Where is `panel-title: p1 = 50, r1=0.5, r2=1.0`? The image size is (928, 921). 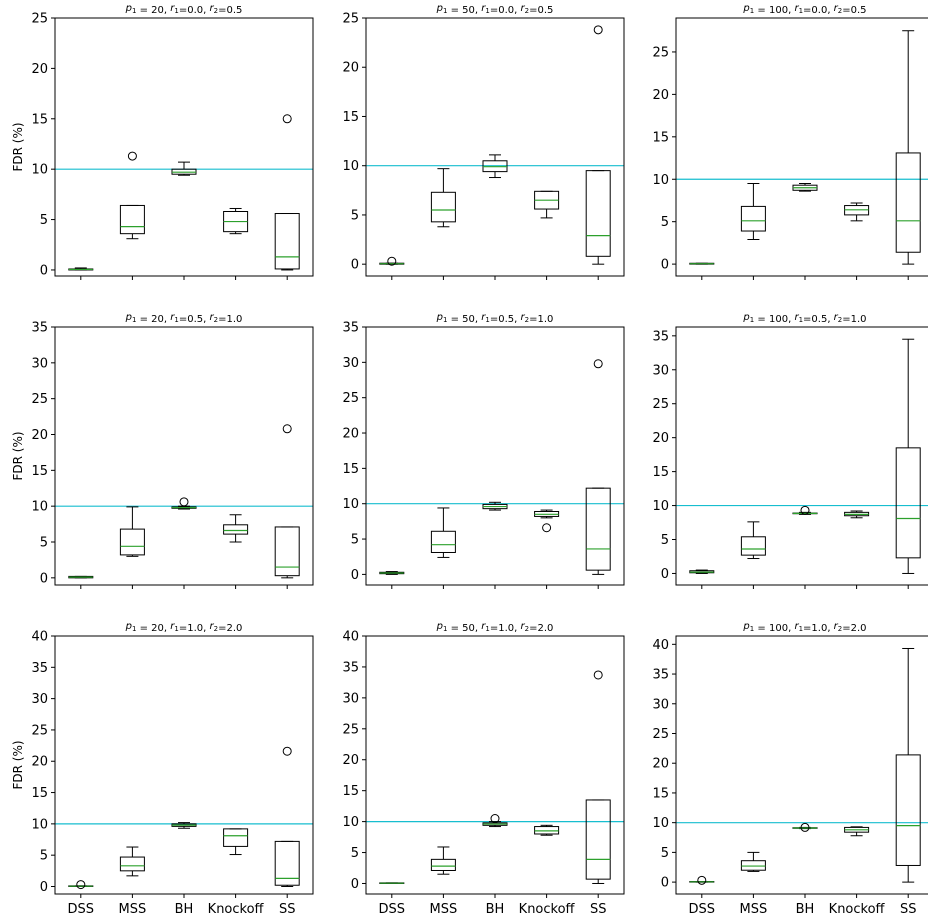
panel-title: p1 = 50, r1=0.5, r2=1.0 is located at coordinates (495, 318).